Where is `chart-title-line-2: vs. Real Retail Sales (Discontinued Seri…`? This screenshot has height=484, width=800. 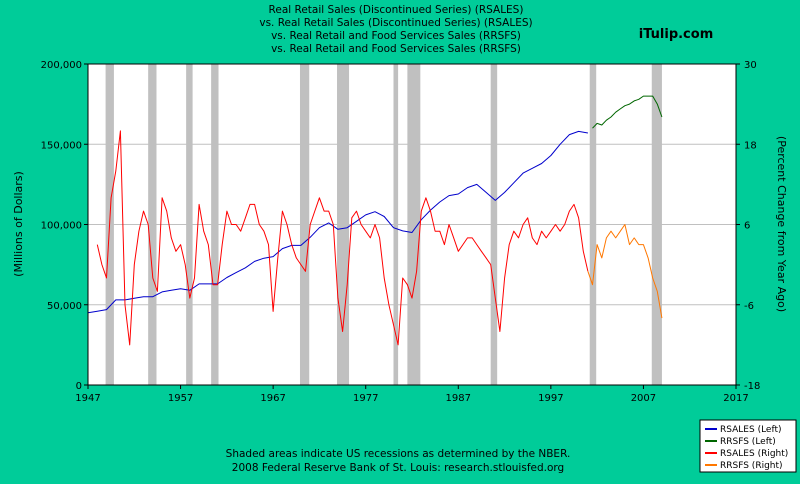 chart-title-line-2: vs. Real Retail Sales (Discontinued Seri… is located at coordinates (395, 23).